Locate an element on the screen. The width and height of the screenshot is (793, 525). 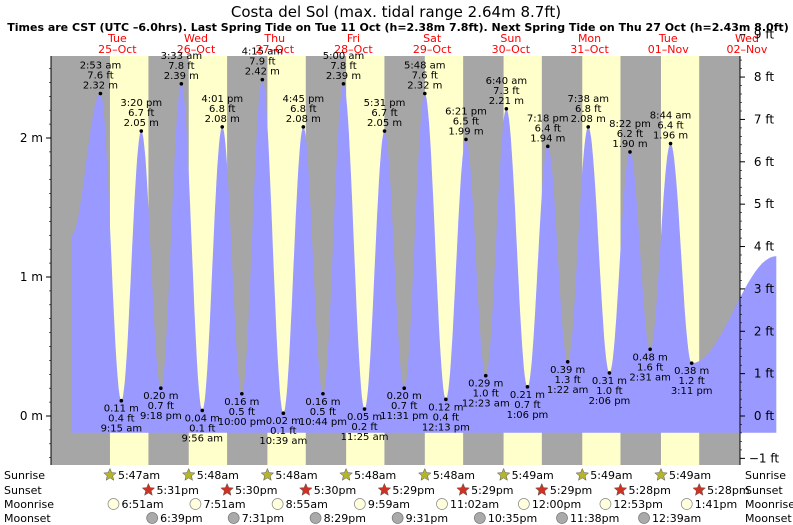
right-tick-label: 3 ft is located at coordinates (764, 289).